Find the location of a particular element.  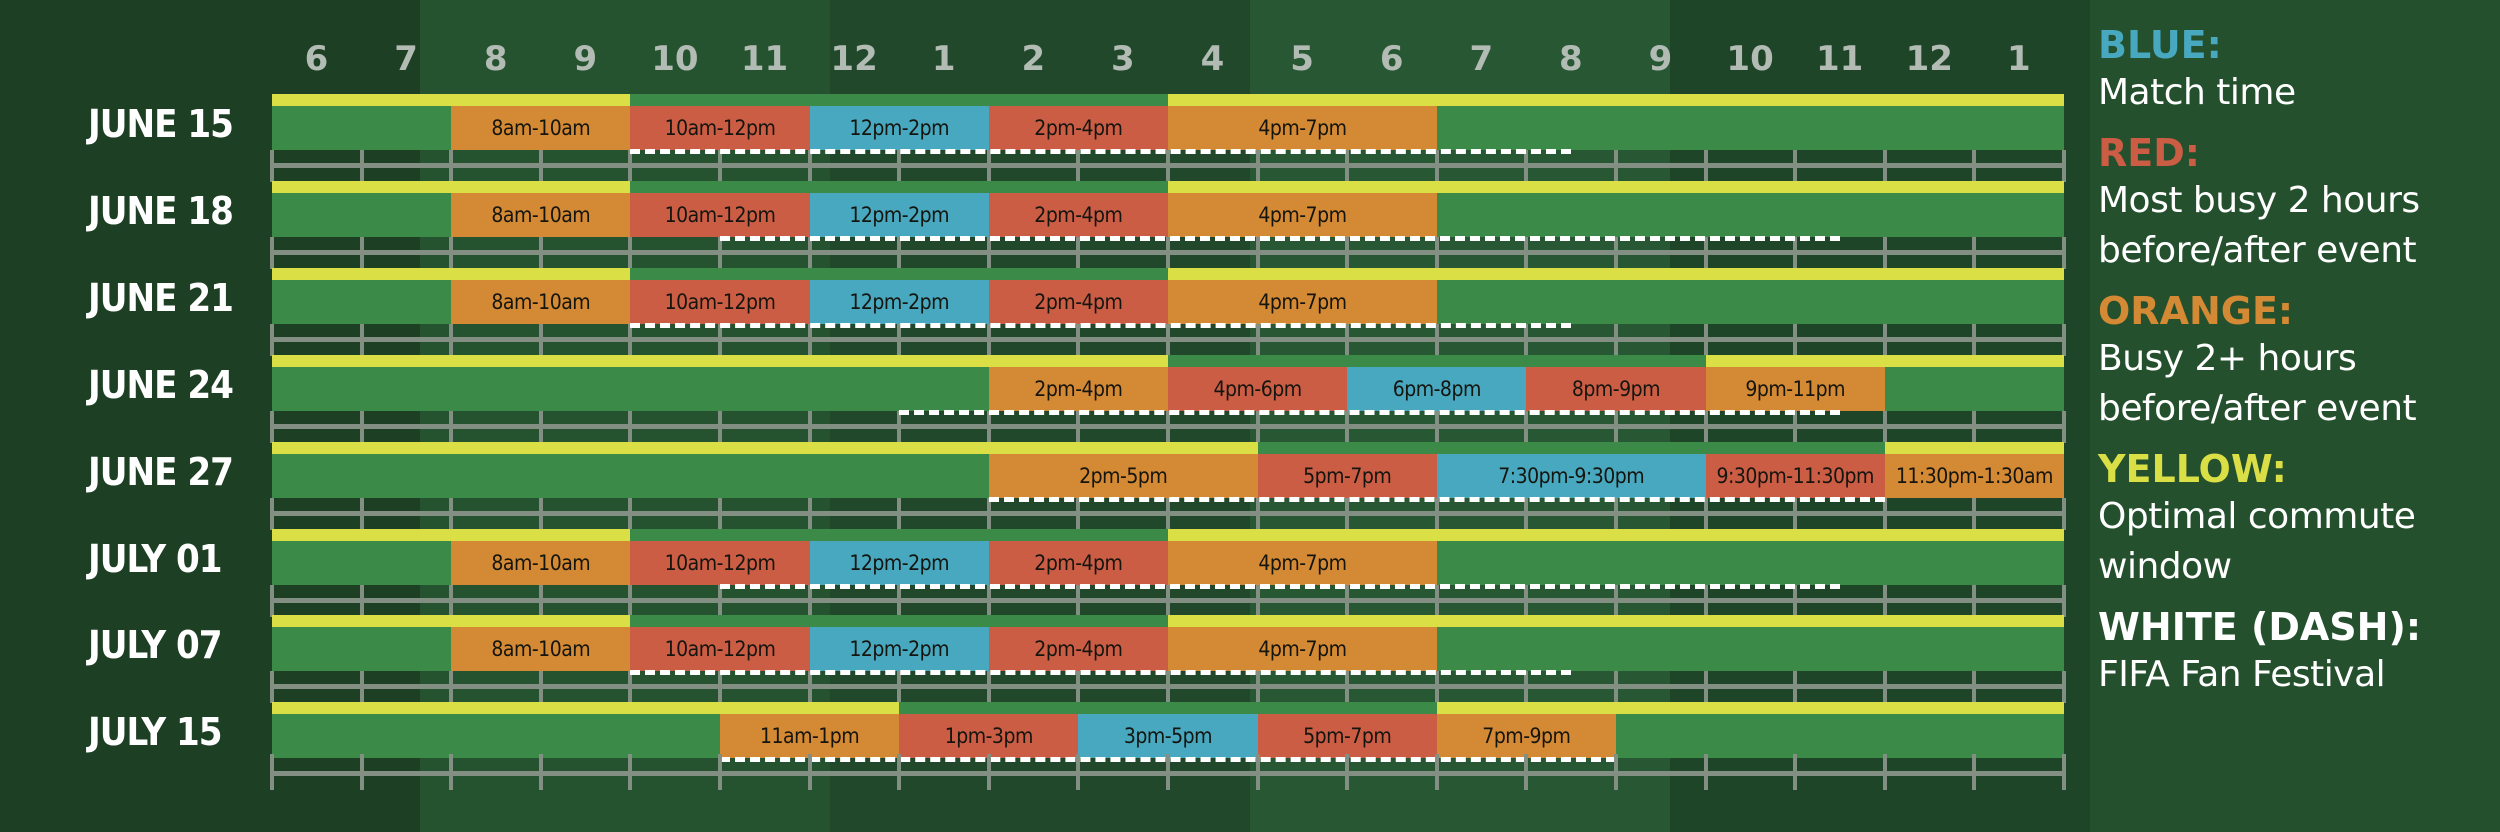

hour-tick-label: 3 is located at coordinates (1123, 59).